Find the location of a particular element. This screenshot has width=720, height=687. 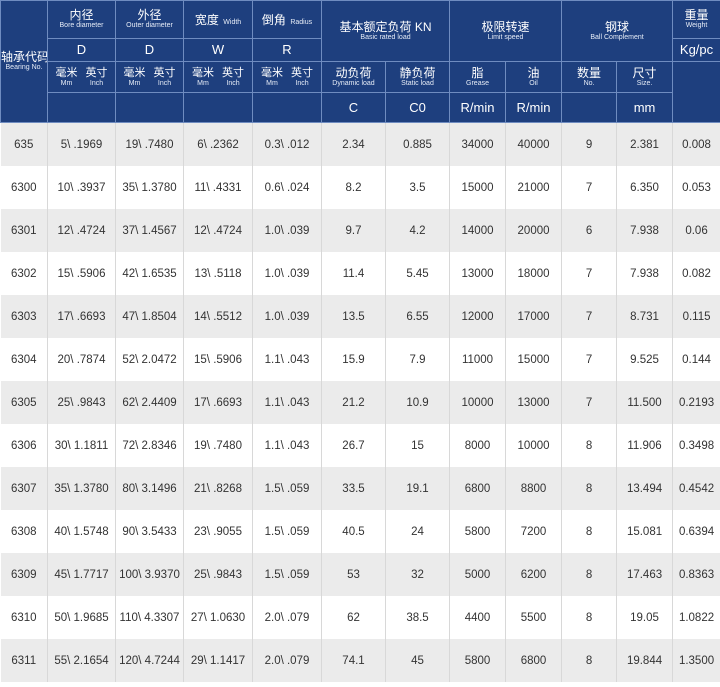

cell-outer: 110\ 4.3307 is located at coordinates (149, 617).